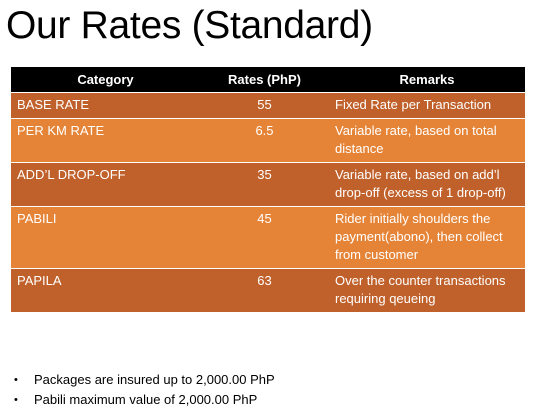 This screenshot has width=535, height=413. I want to click on table-row: BASE RATE 55 Fixed Rate per Transaction, so click(268, 105).